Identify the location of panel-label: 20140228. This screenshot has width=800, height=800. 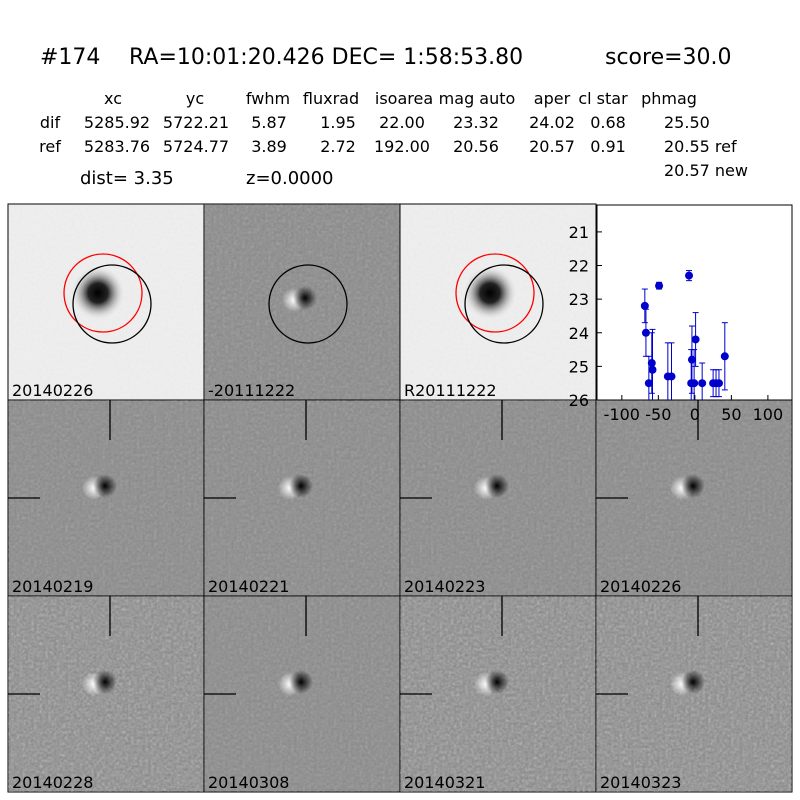
(52, 782).